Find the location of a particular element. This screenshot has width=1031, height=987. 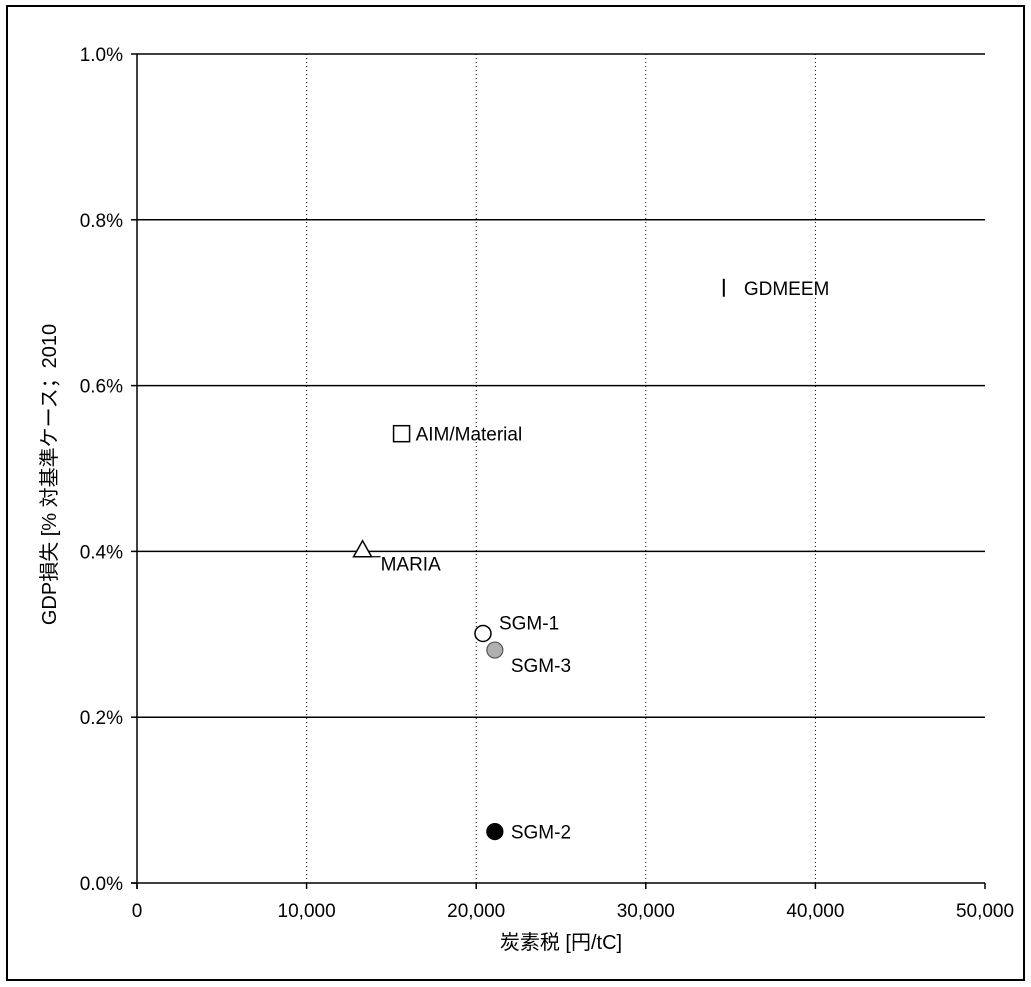

x-tick-label: 10,000 is located at coordinates (307, 911).